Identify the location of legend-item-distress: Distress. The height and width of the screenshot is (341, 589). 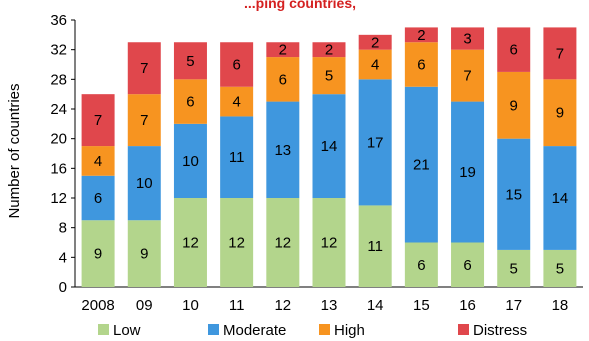
(492, 330).